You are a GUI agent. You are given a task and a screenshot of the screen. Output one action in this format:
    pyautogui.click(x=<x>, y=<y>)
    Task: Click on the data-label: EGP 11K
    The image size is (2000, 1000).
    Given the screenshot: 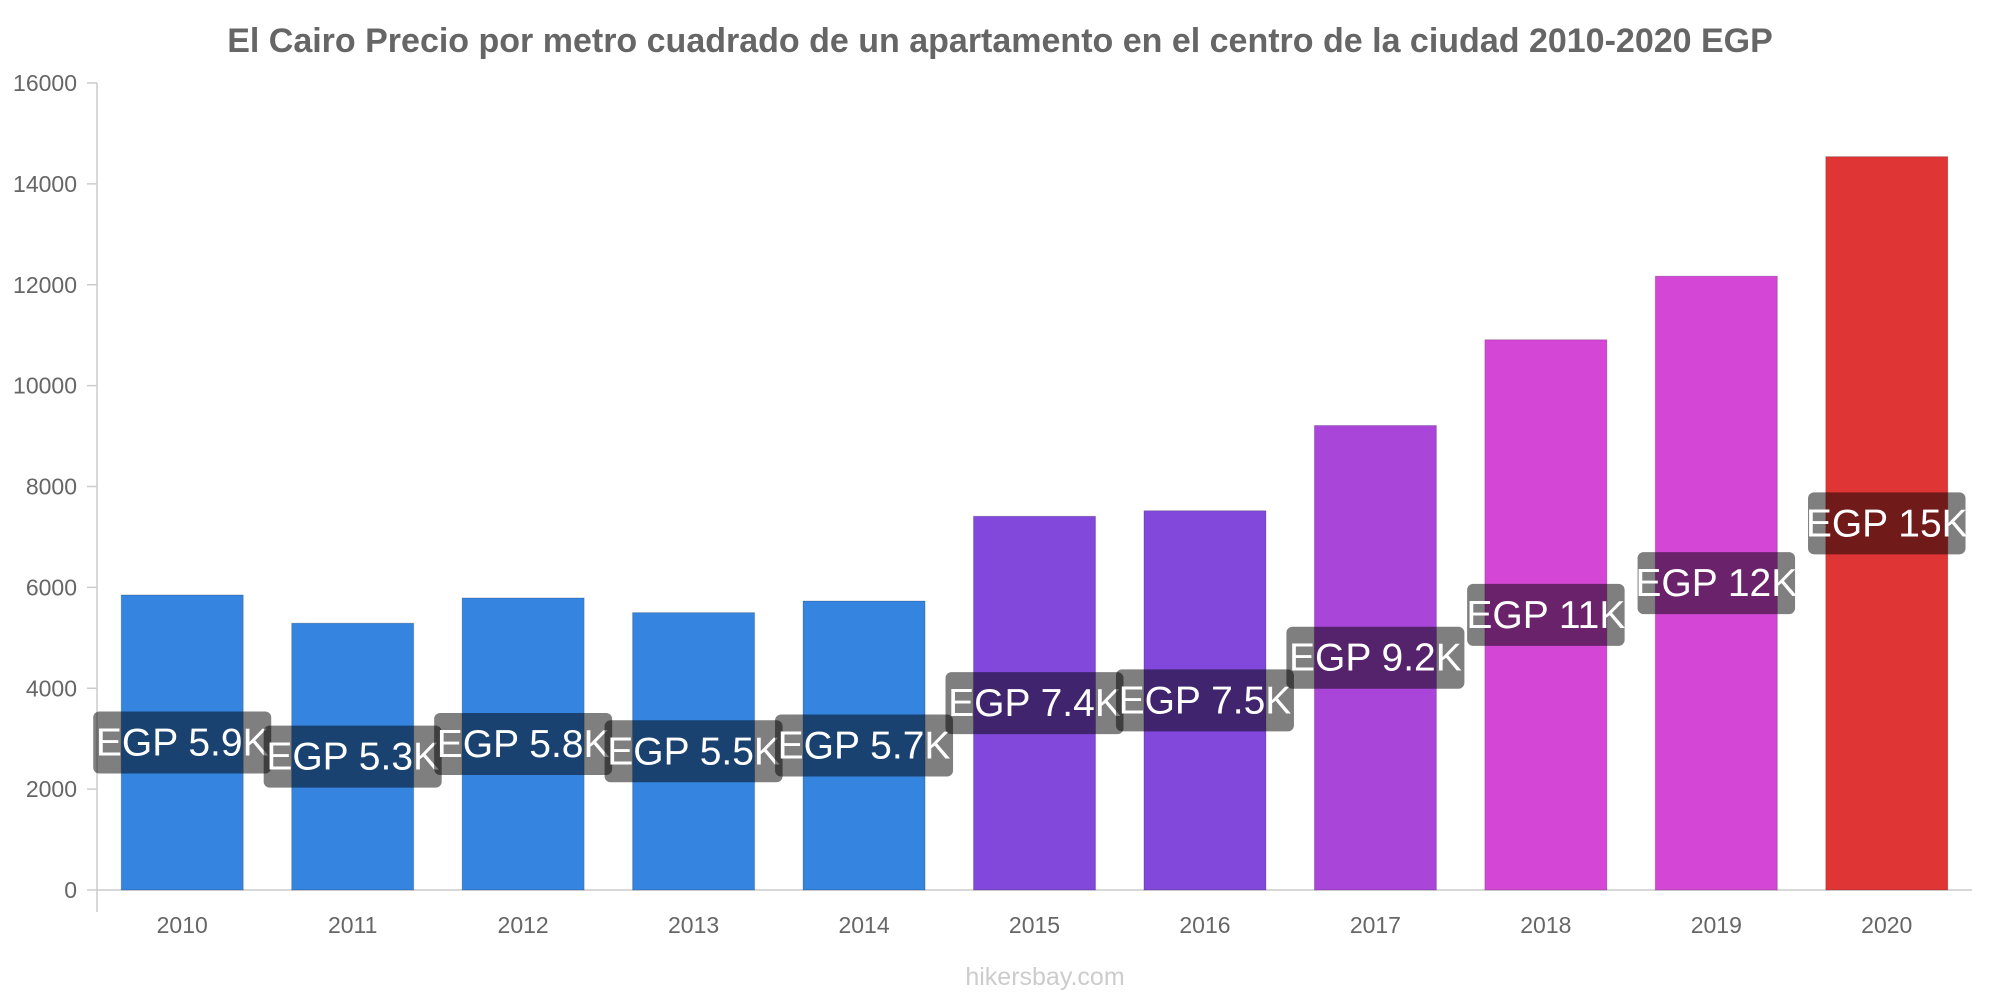 What is the action you would take?
    pyautogui.click(x=1545, y=615)
    